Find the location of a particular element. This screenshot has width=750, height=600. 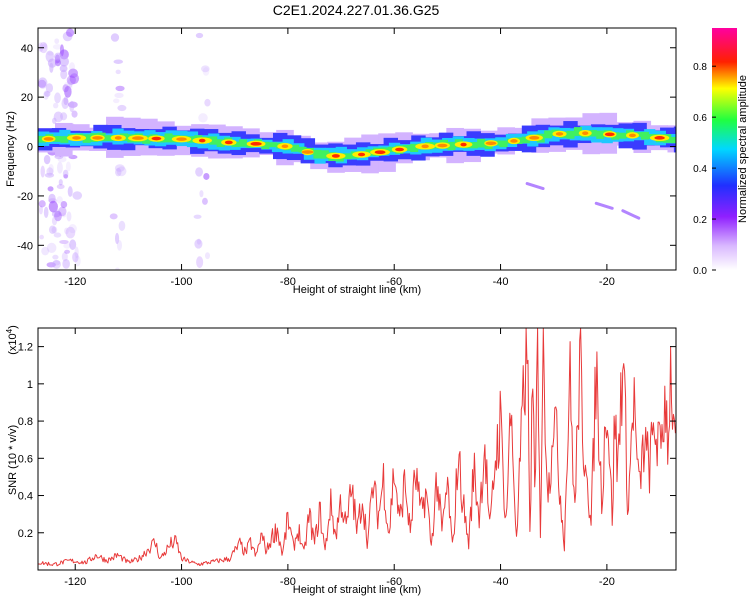

spectrogram-x-tick-label: -120 is located at coordinates (75, 282).